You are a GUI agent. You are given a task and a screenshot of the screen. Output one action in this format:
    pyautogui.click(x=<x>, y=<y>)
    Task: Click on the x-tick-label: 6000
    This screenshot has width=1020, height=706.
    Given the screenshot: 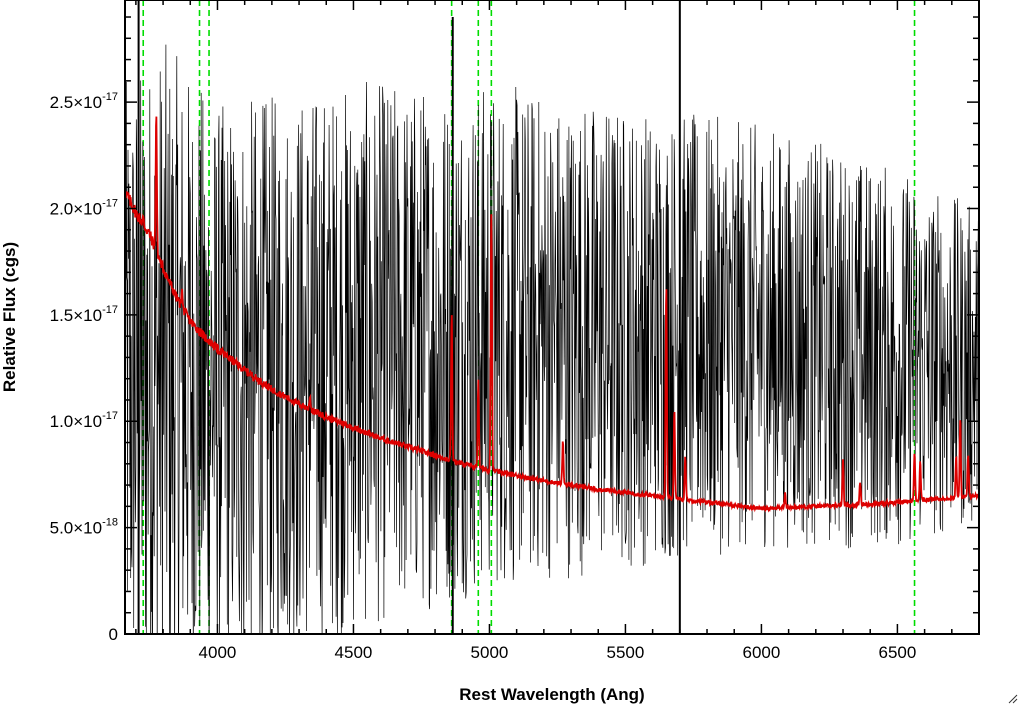 What is the action you would take?
    pyautogui.click(x=762, y=652)
    